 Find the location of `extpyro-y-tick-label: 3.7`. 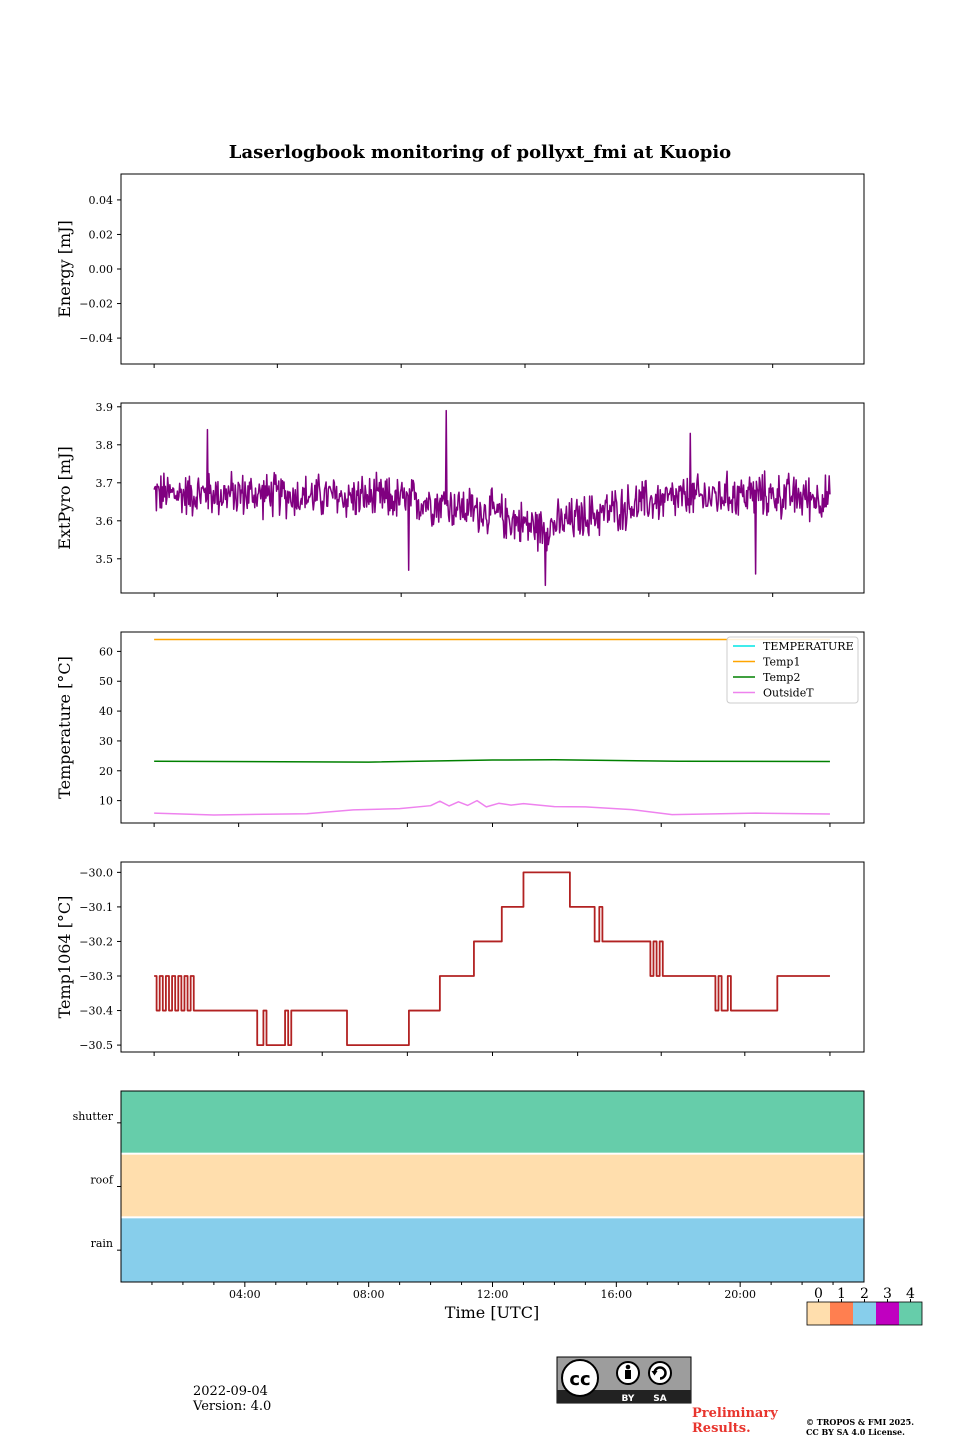

extpyro-y-tick-label: 3.7 is located at coordinates (105, 483).